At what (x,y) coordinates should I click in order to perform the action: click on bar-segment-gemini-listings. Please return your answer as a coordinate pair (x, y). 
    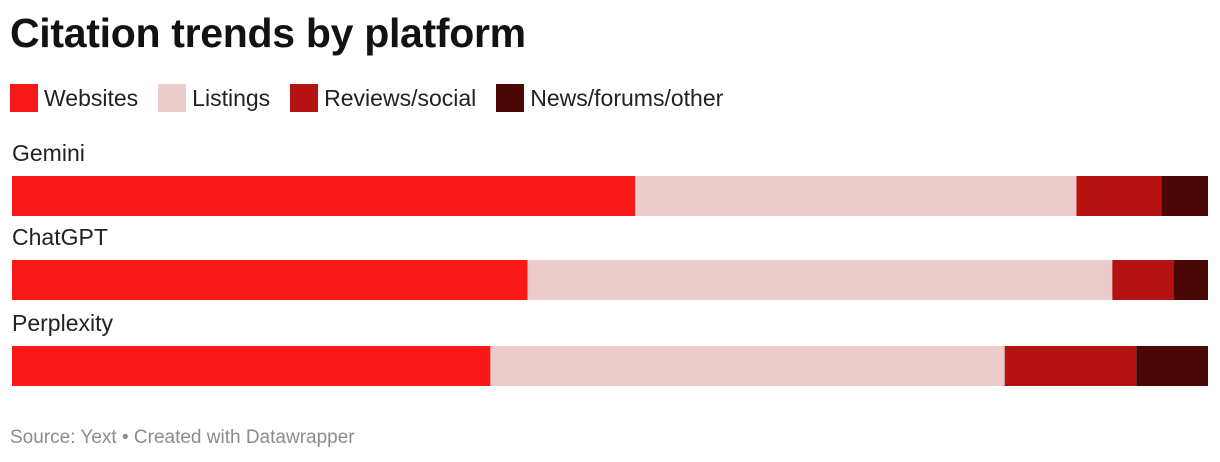
    Looking at the image, I should click on (856, 196).